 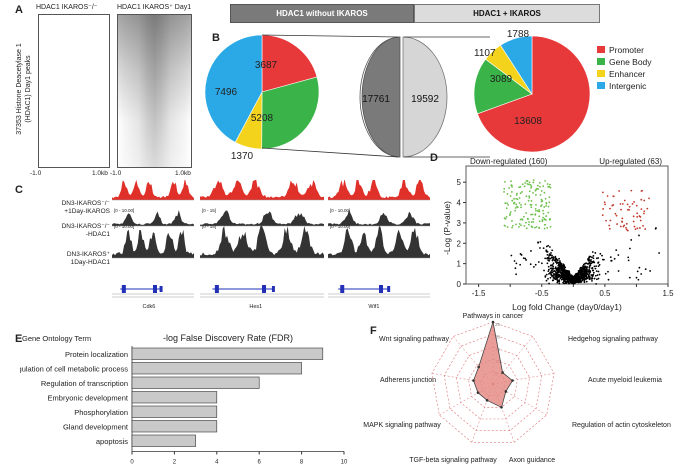 I want to click on panel-b-header-right-text: HDAC1 + IKAROS, so click(x=507, y=13).